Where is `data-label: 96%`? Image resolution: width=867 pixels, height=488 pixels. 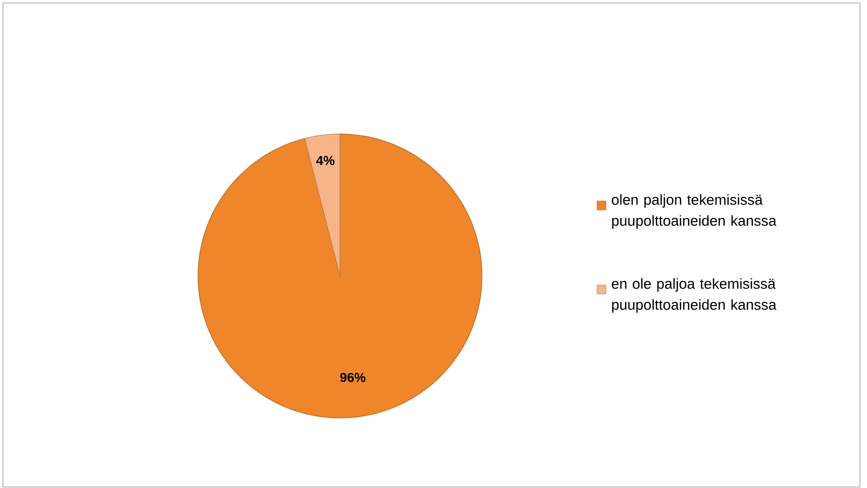 data-label: 96% is located at coordinates (353, 377).